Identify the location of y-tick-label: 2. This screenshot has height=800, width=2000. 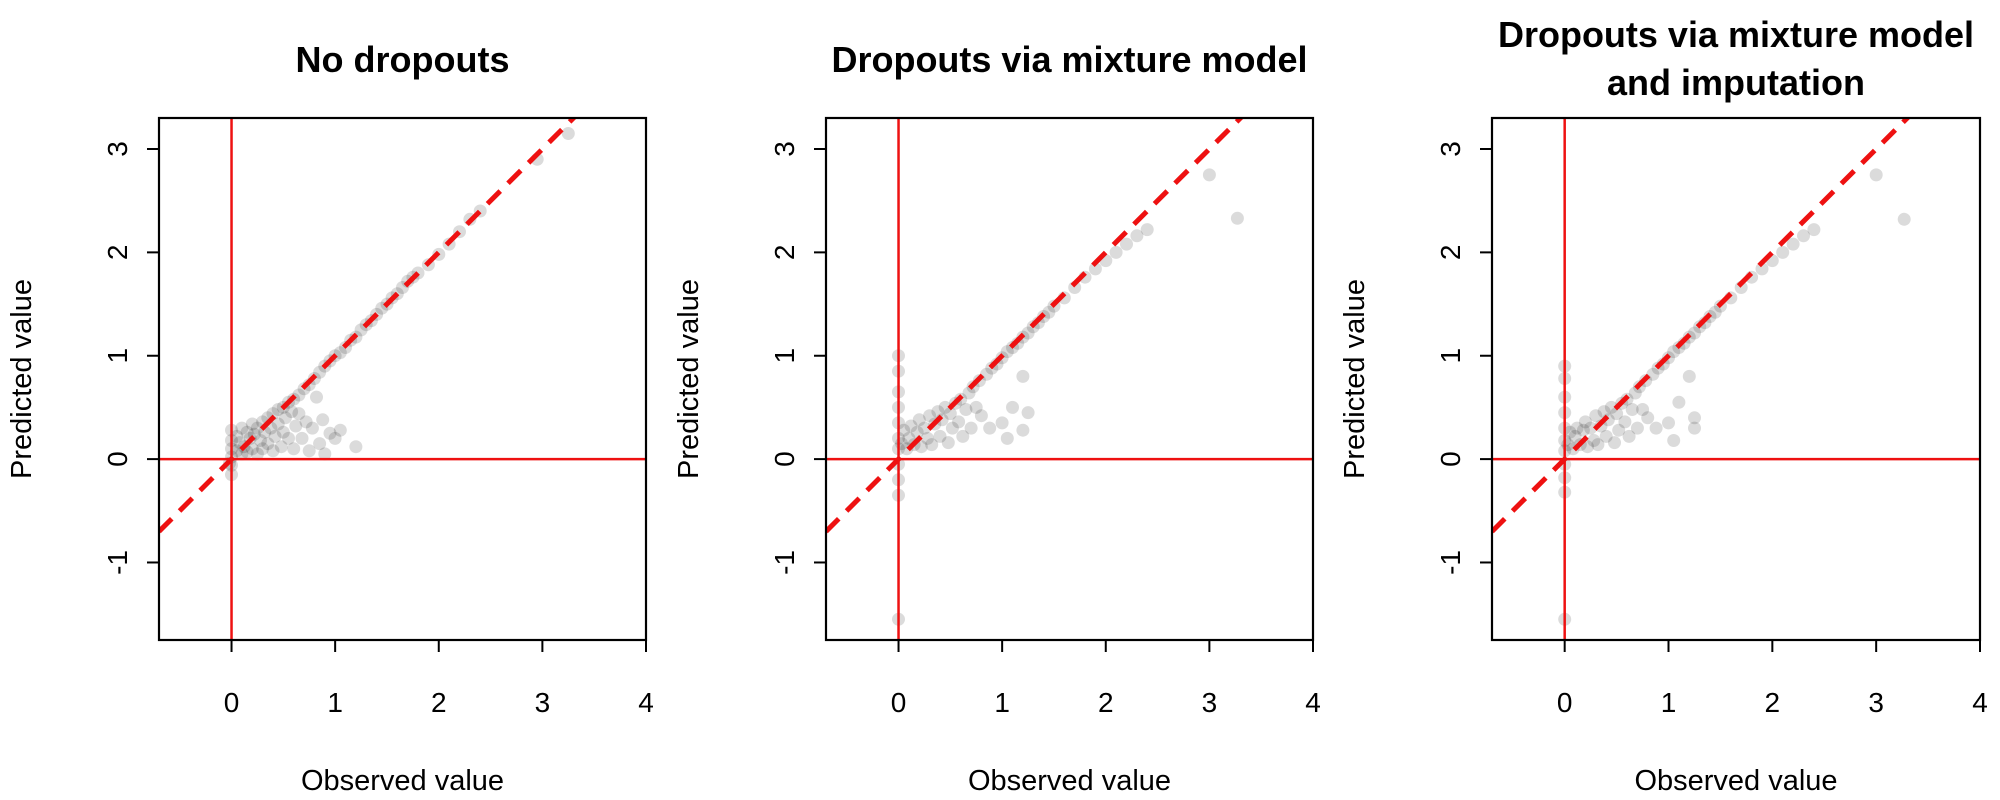
(784, 253).